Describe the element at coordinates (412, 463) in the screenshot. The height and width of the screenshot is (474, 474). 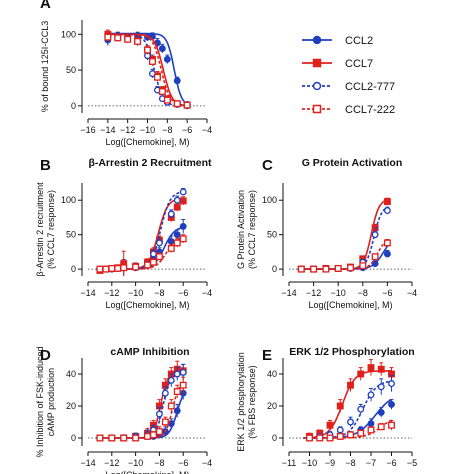
I see `x-tick-label: −5` at that location.